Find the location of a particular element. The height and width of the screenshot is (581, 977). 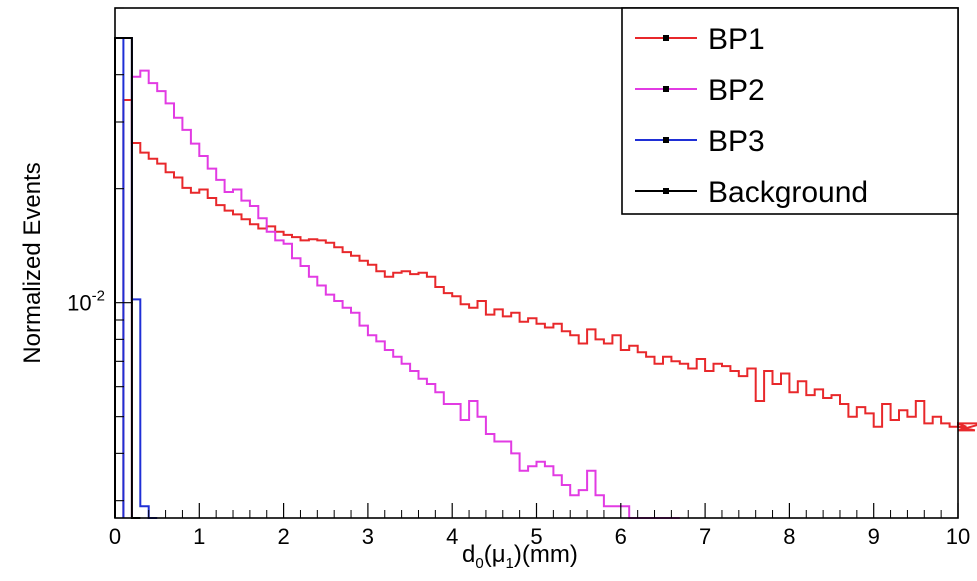

legend-label: BP1 is located at coordinates (736, 39).